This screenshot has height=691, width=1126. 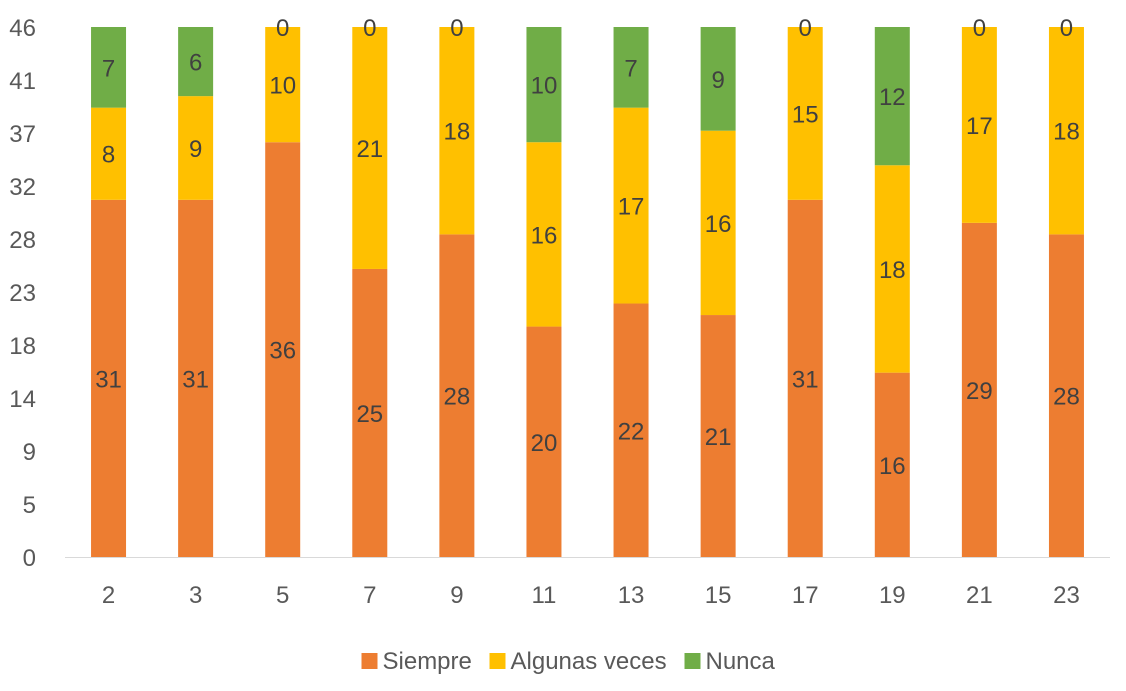 I want to click on data-label: 25, so click(x=369, y=414).